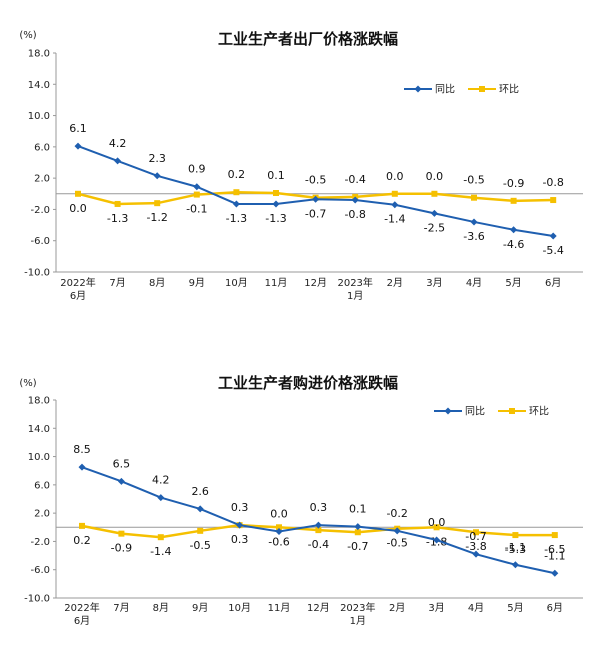 The width and height of the screenshot is (599, 647). I want to click on data-label: 6.5, so click(122, 463).